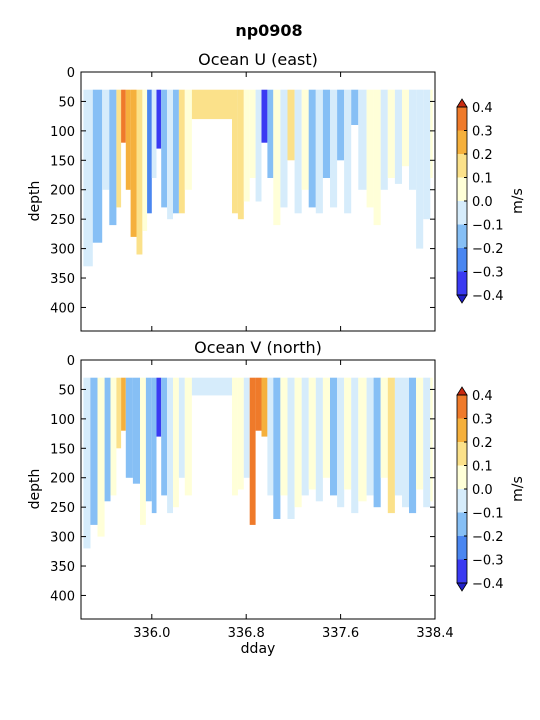 This screenshot has width=540, height=720. Describe the element at coordinates (62, 449) in the screenshot. I see `y-tick-label: 150` at that location.